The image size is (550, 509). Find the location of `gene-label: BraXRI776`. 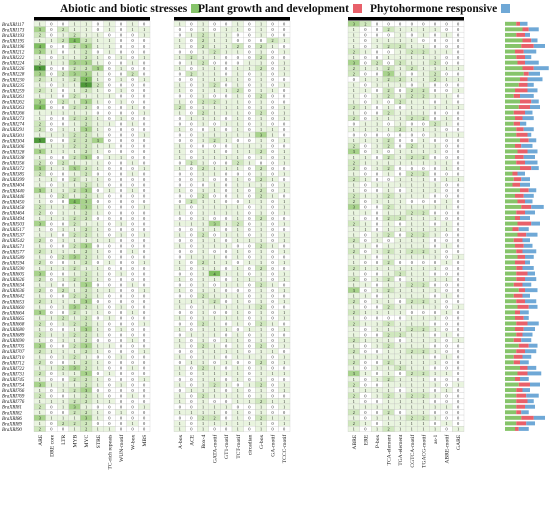

gene-label: BraXRI776 is located at coordinates (13, 402).